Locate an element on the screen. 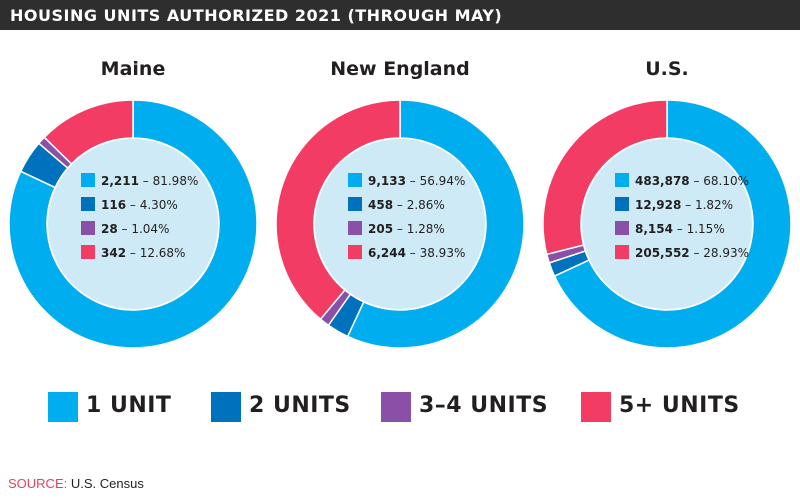 The image size is (800, 499). data-label-5-plus-units-maine: 342 – 12.68% is located at coordinates (143, 253).